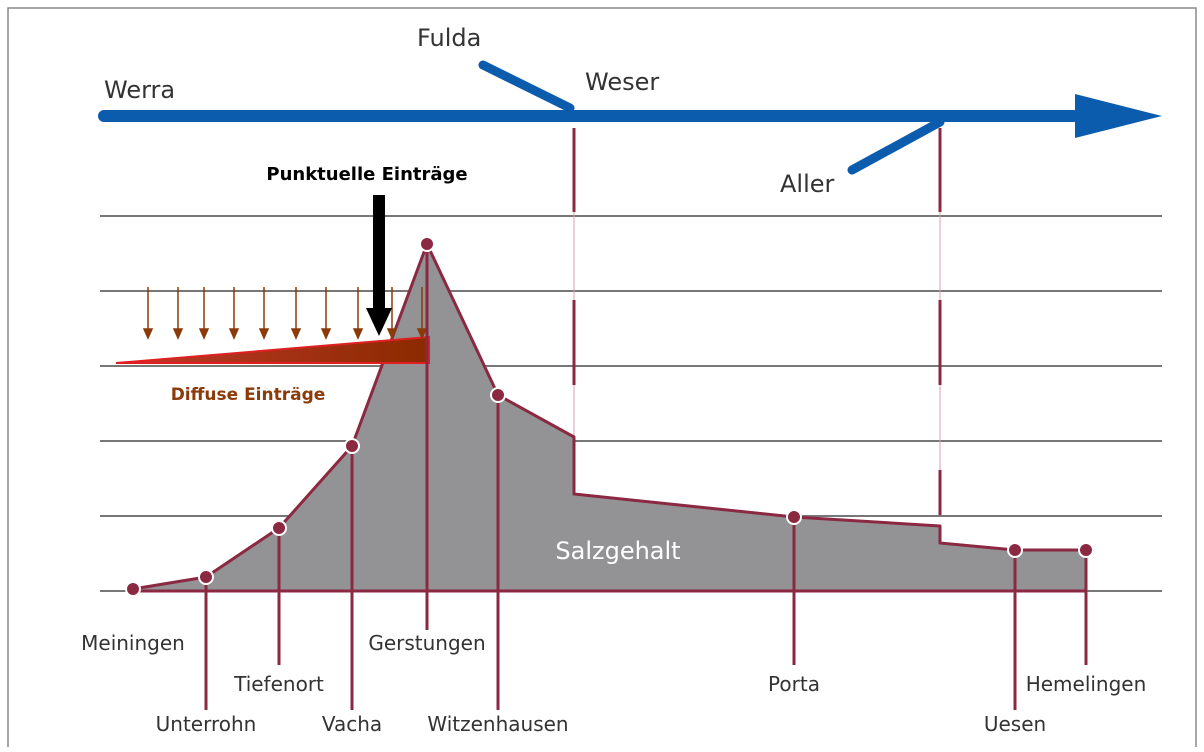  What do you see at coordinates (794, 684) in the screenshot?
I see `station-label: Porta` at bounding box center [794, 684].